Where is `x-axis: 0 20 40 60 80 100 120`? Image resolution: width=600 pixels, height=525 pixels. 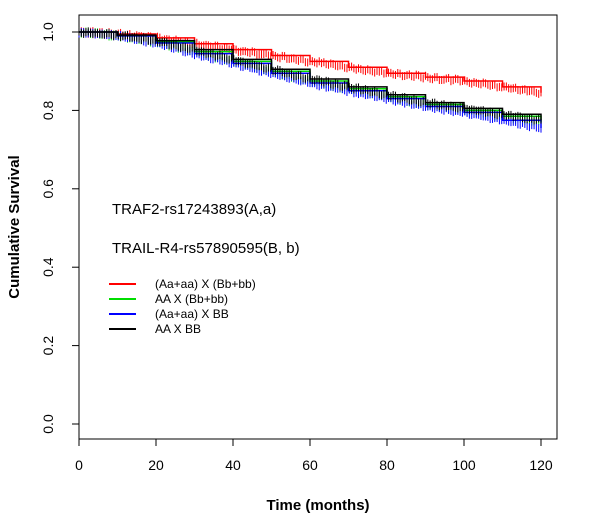 x-axis: 0 20 40 60 80 100 120 is located at coordinates (314, 456).